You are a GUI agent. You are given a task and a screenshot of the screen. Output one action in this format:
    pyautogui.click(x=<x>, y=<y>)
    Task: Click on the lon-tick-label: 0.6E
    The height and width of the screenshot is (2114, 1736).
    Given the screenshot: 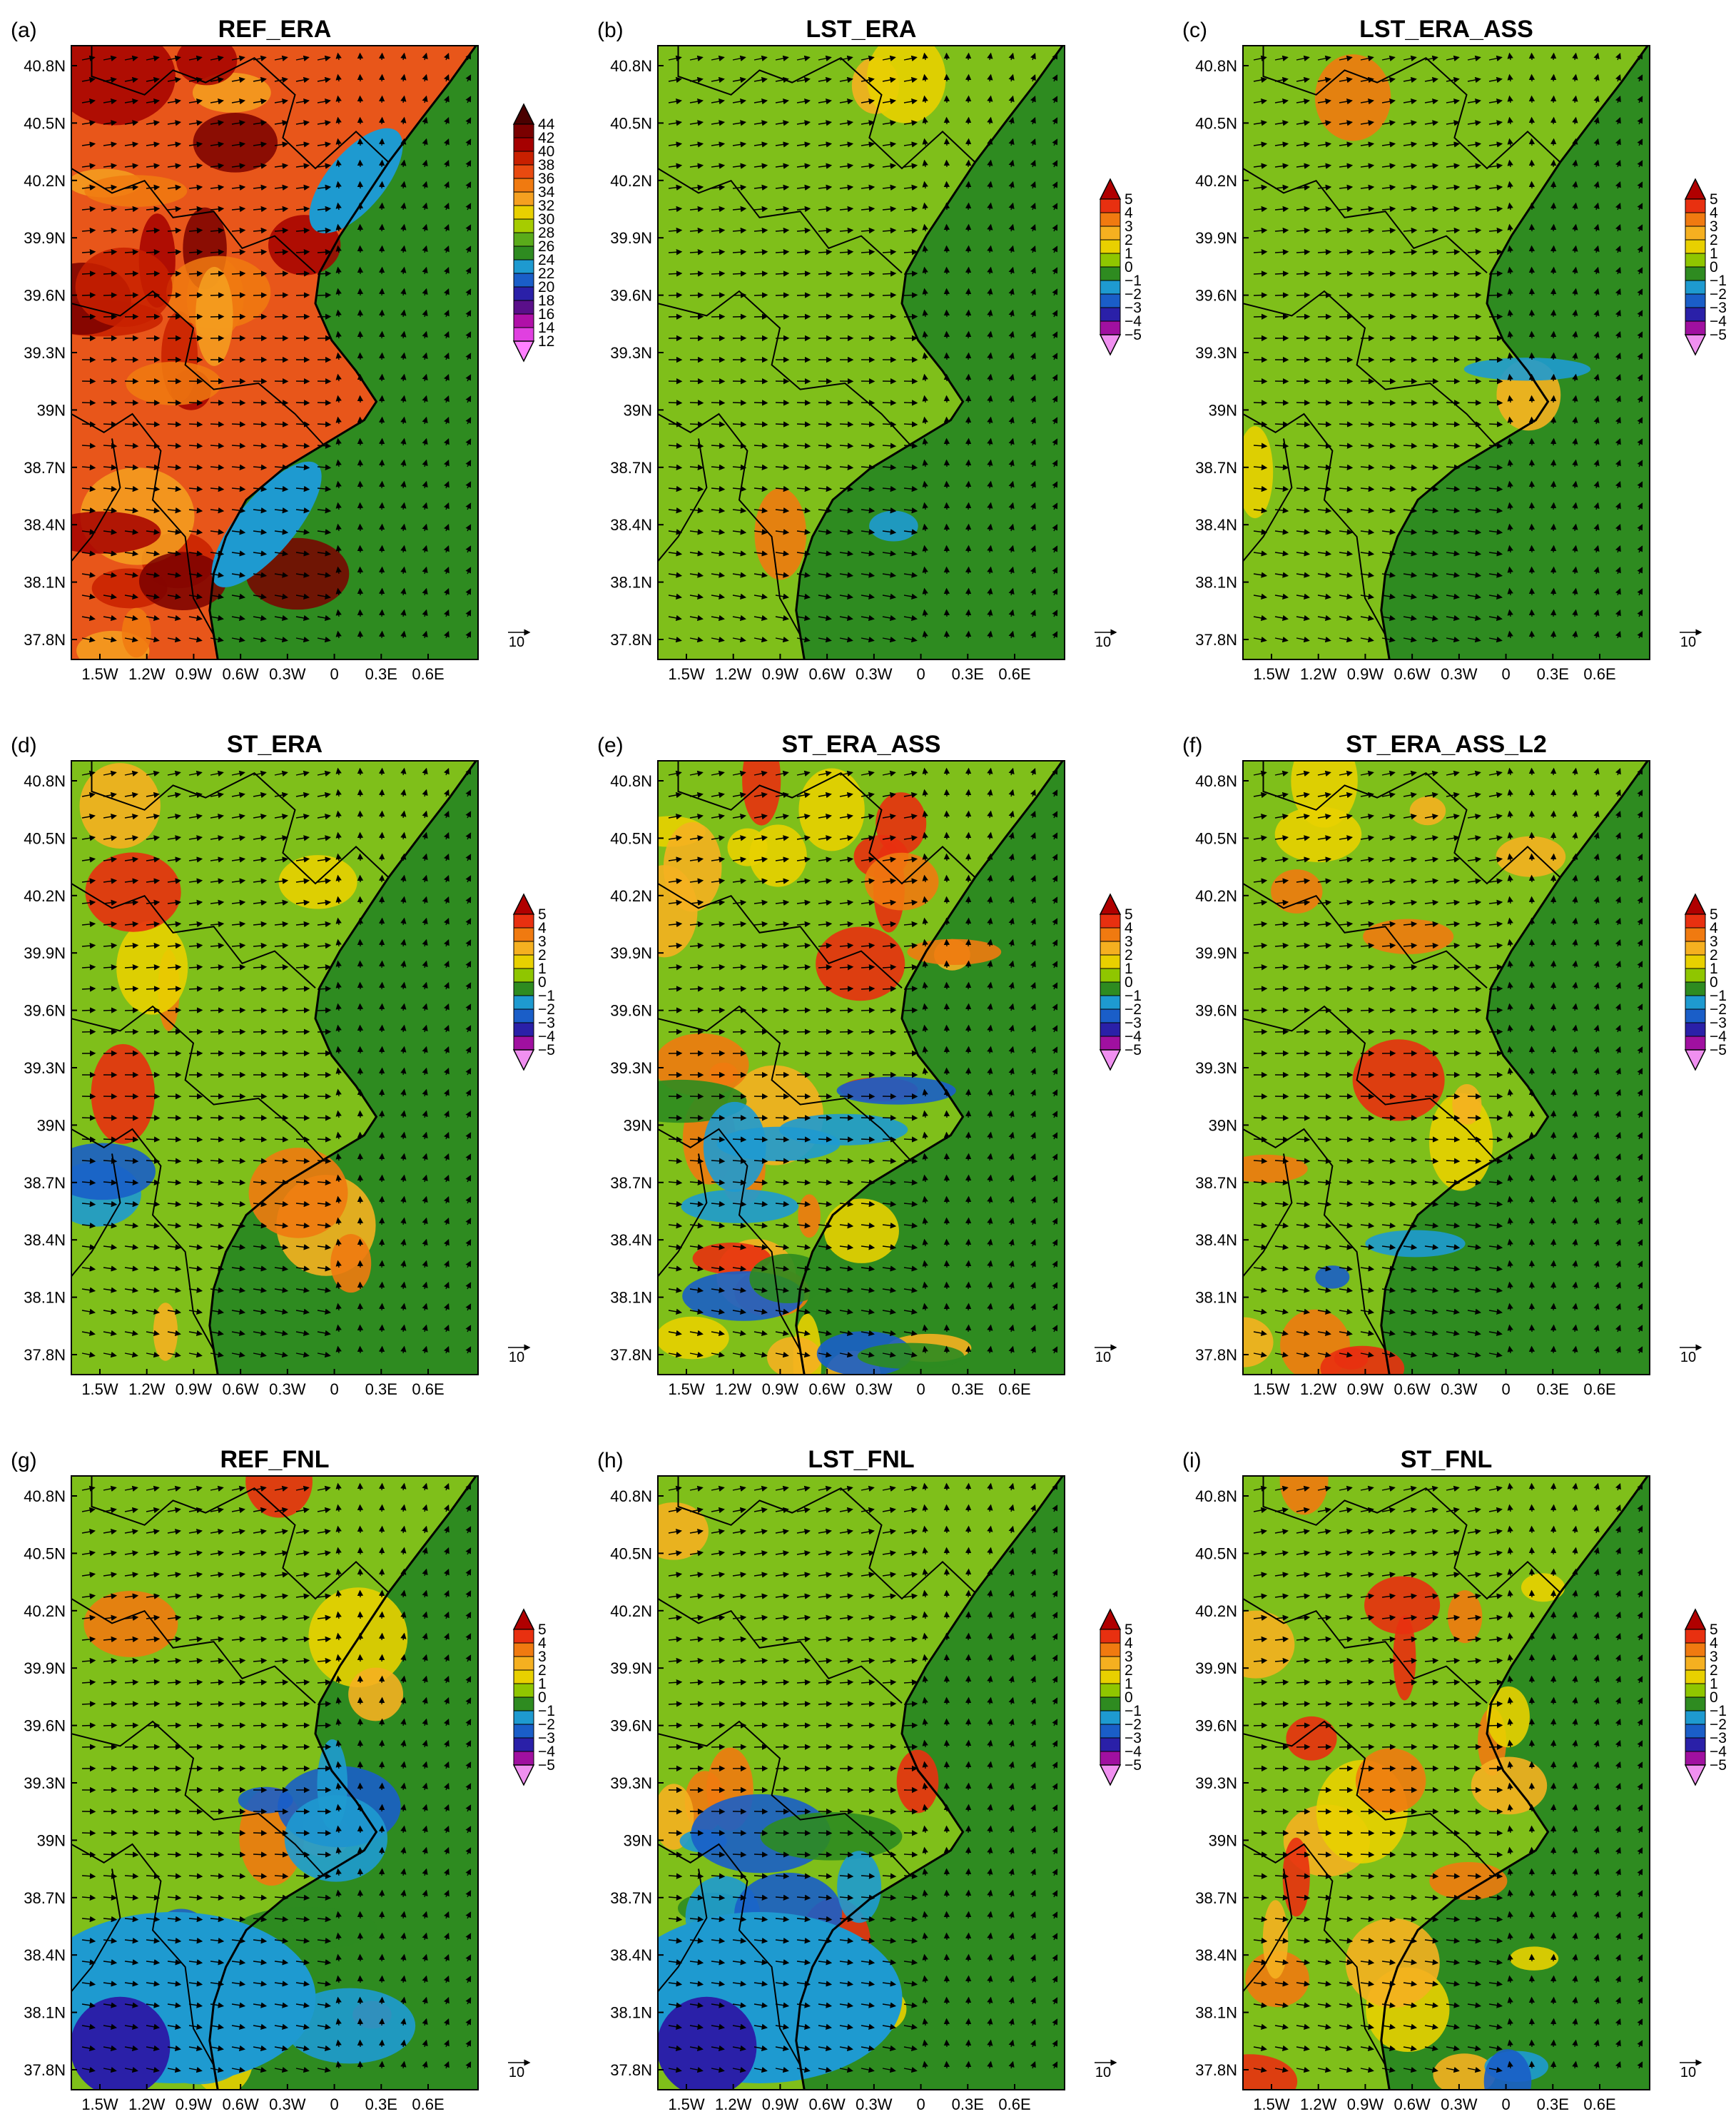 What is the action you would take?
    pyautogui.click(x=1014, y=2104)
    